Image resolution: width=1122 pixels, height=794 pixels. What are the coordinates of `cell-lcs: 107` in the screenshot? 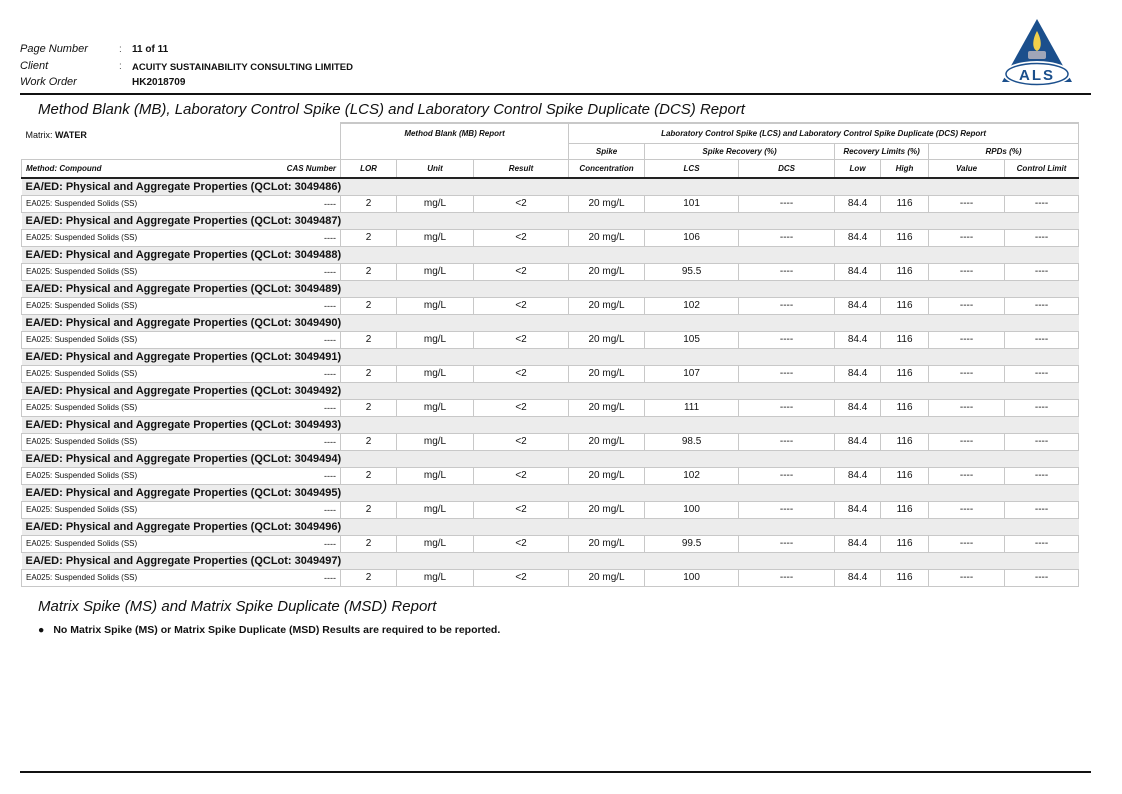 It's located at (692, 373).